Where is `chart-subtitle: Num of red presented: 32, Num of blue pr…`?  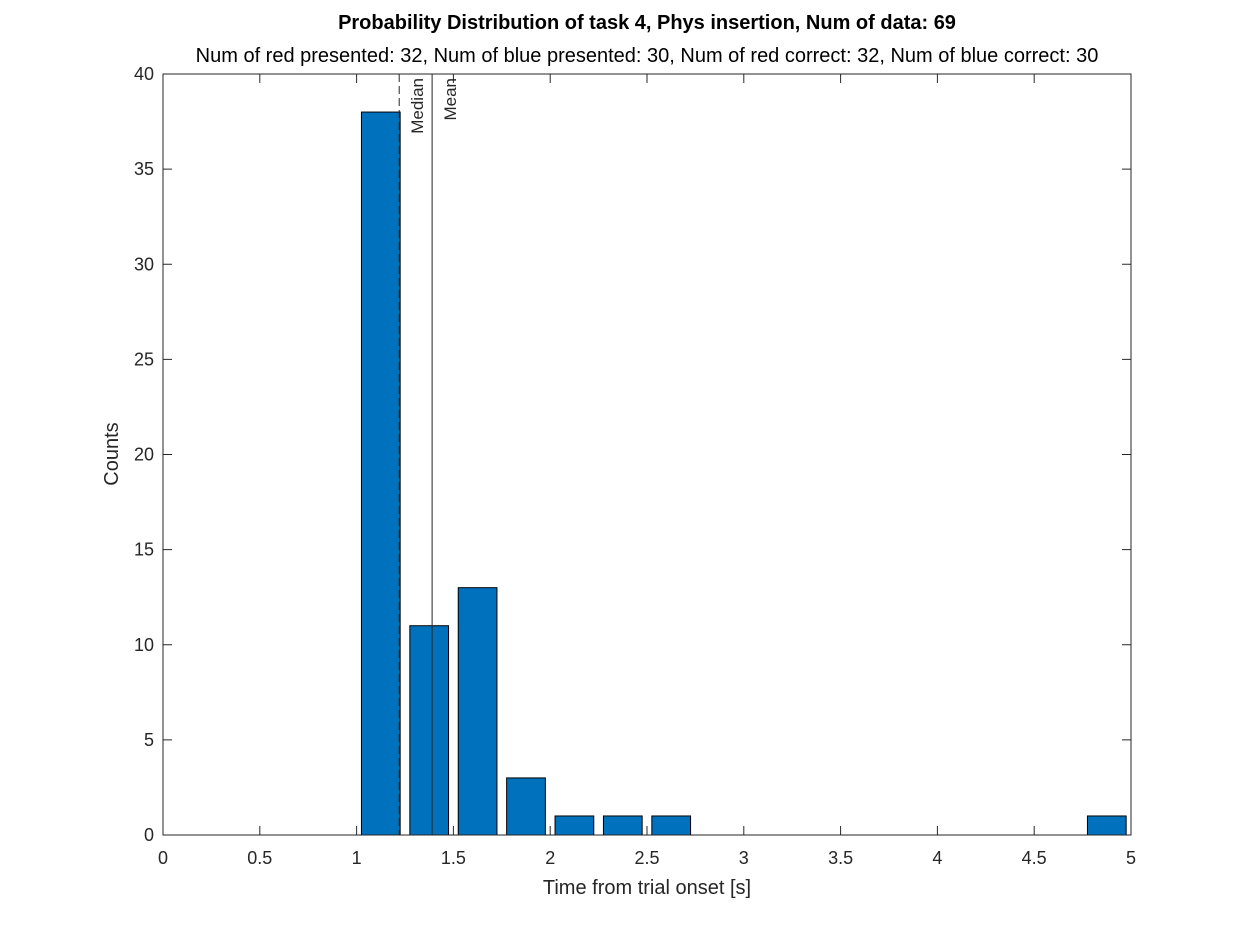 chart-subtitle: Num of red presented: 32, Num of blue pr… is located at coordinates (647, 56).